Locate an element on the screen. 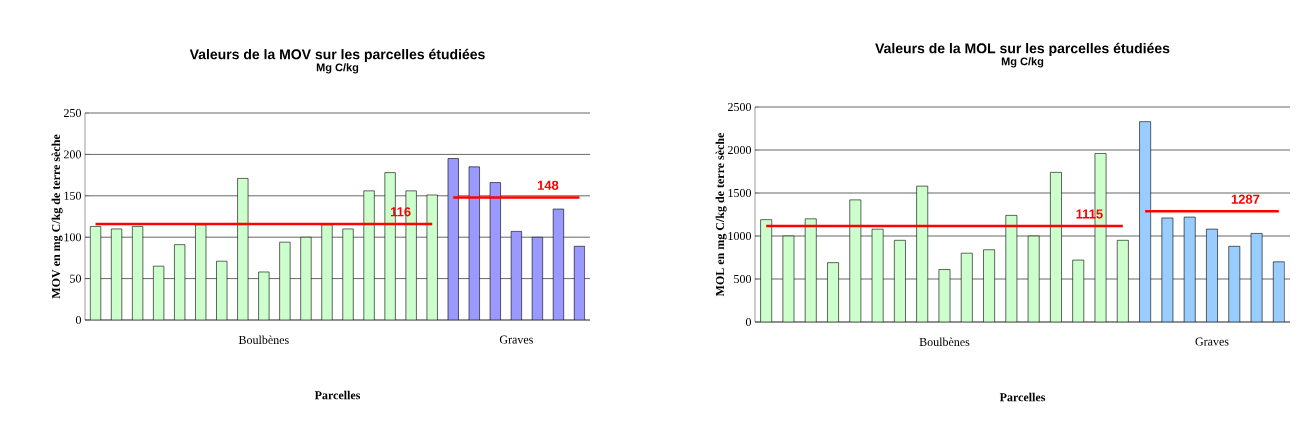  y-tick-label: 50 is located at coordinates (76, 278).